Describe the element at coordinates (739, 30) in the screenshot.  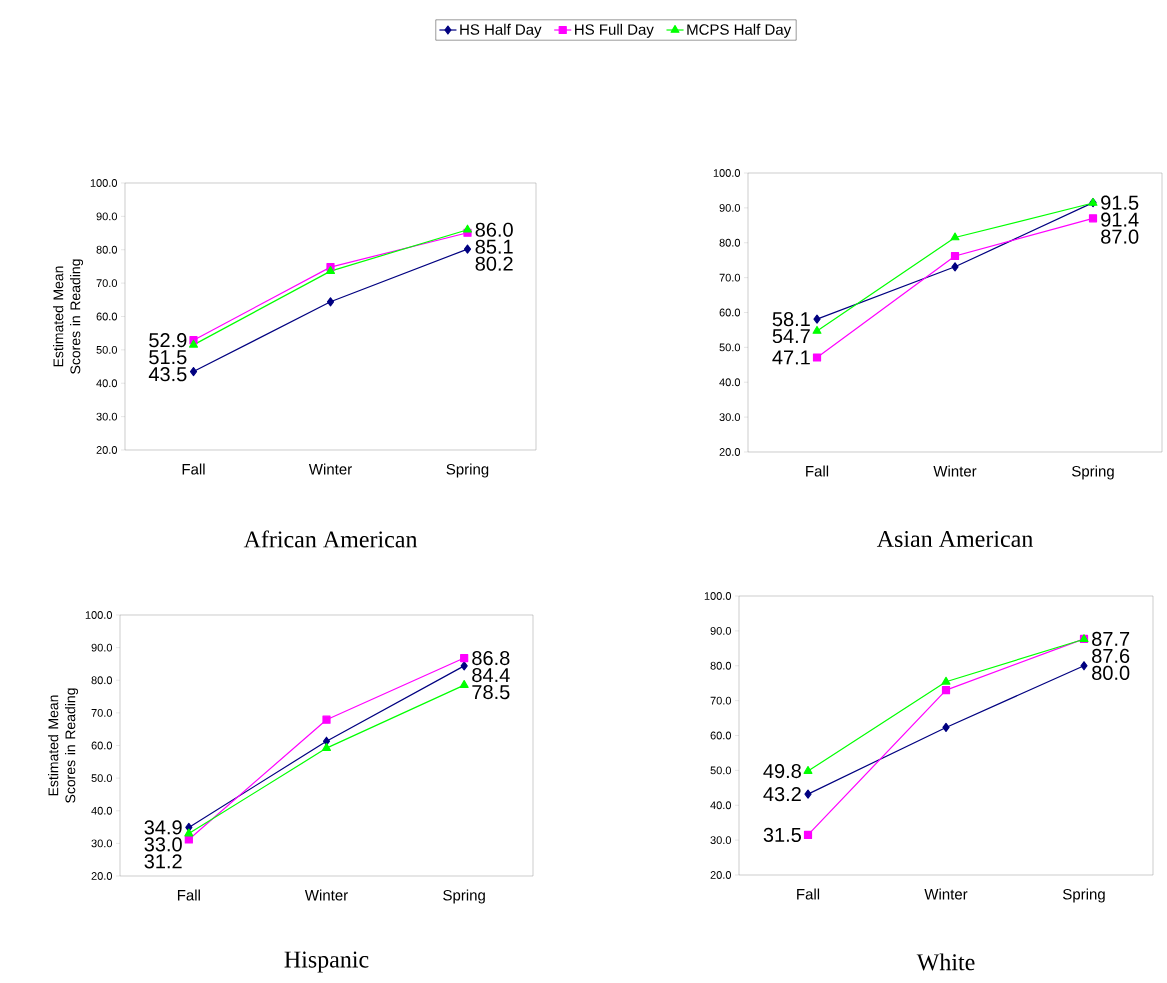
I see `legend-label: MCPS Half Day` at that location.